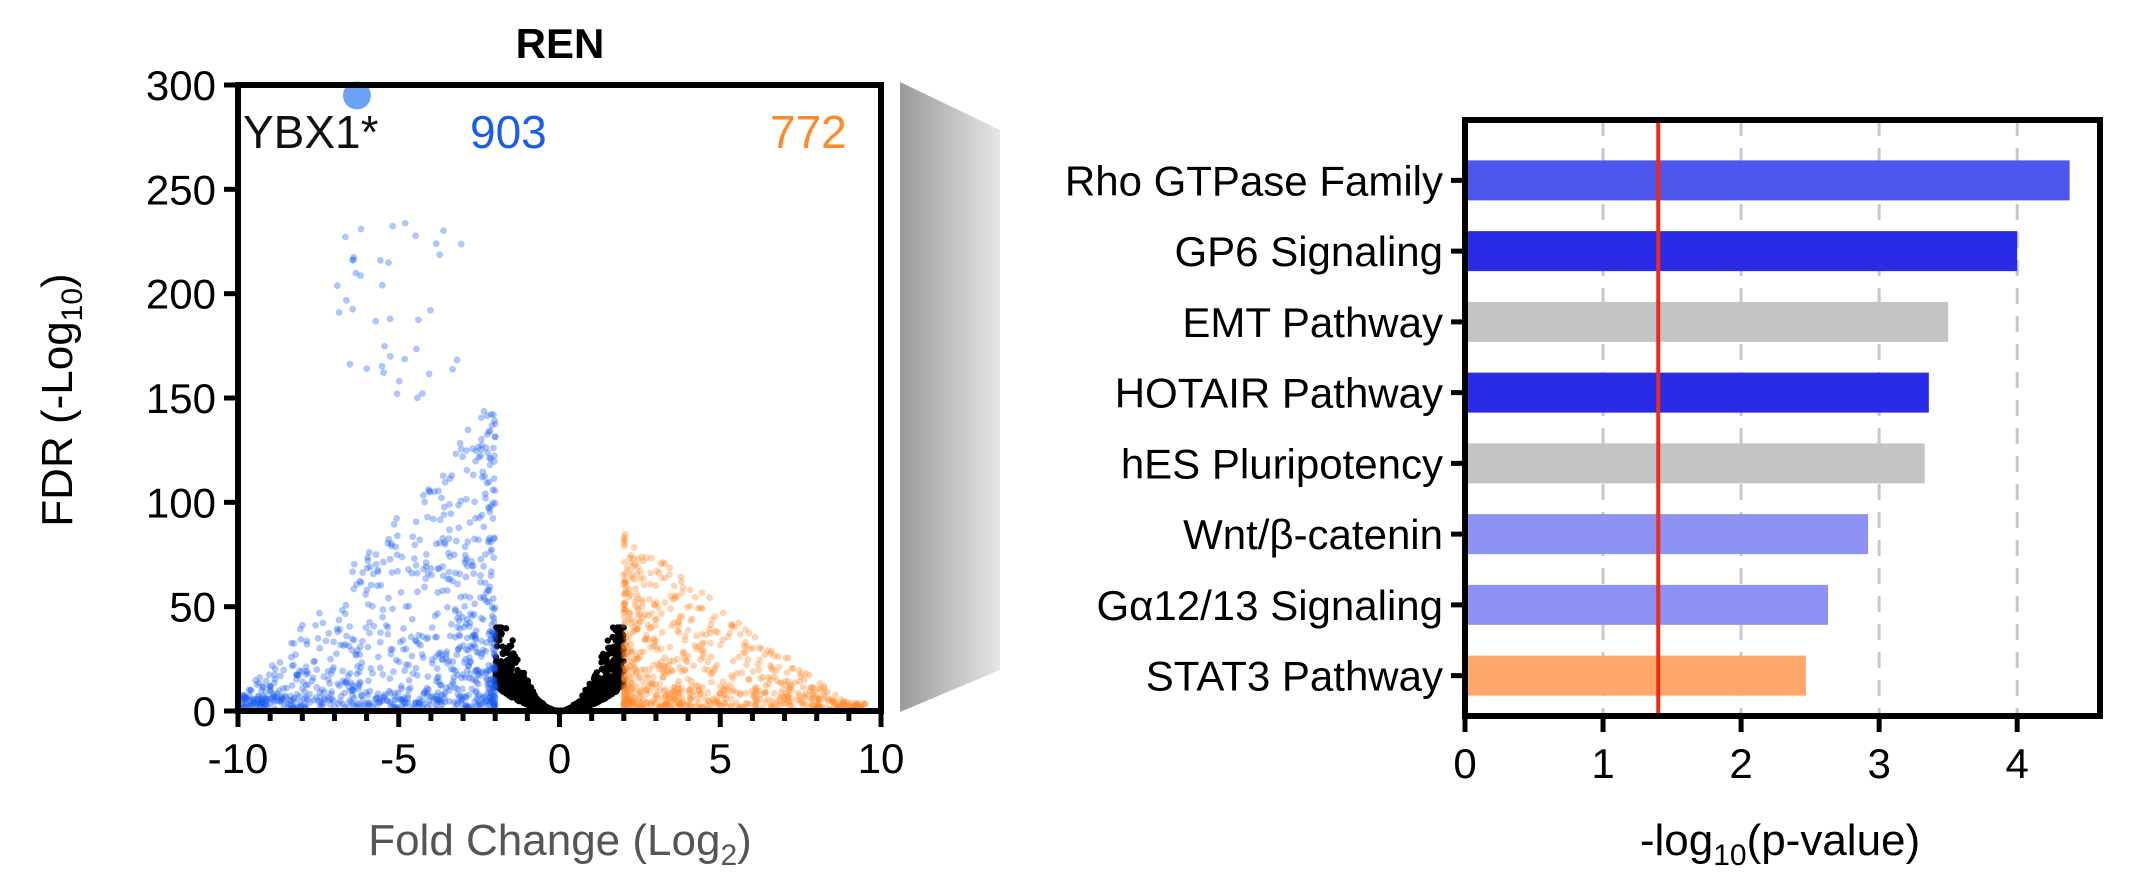  I want to click on ns-point, so click(611, 693).